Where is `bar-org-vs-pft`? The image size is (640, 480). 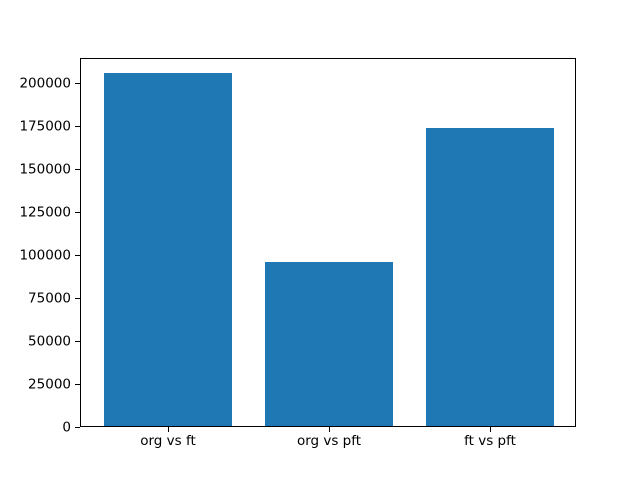
bar-org-vs-pft is located at coordinates (329, 344).